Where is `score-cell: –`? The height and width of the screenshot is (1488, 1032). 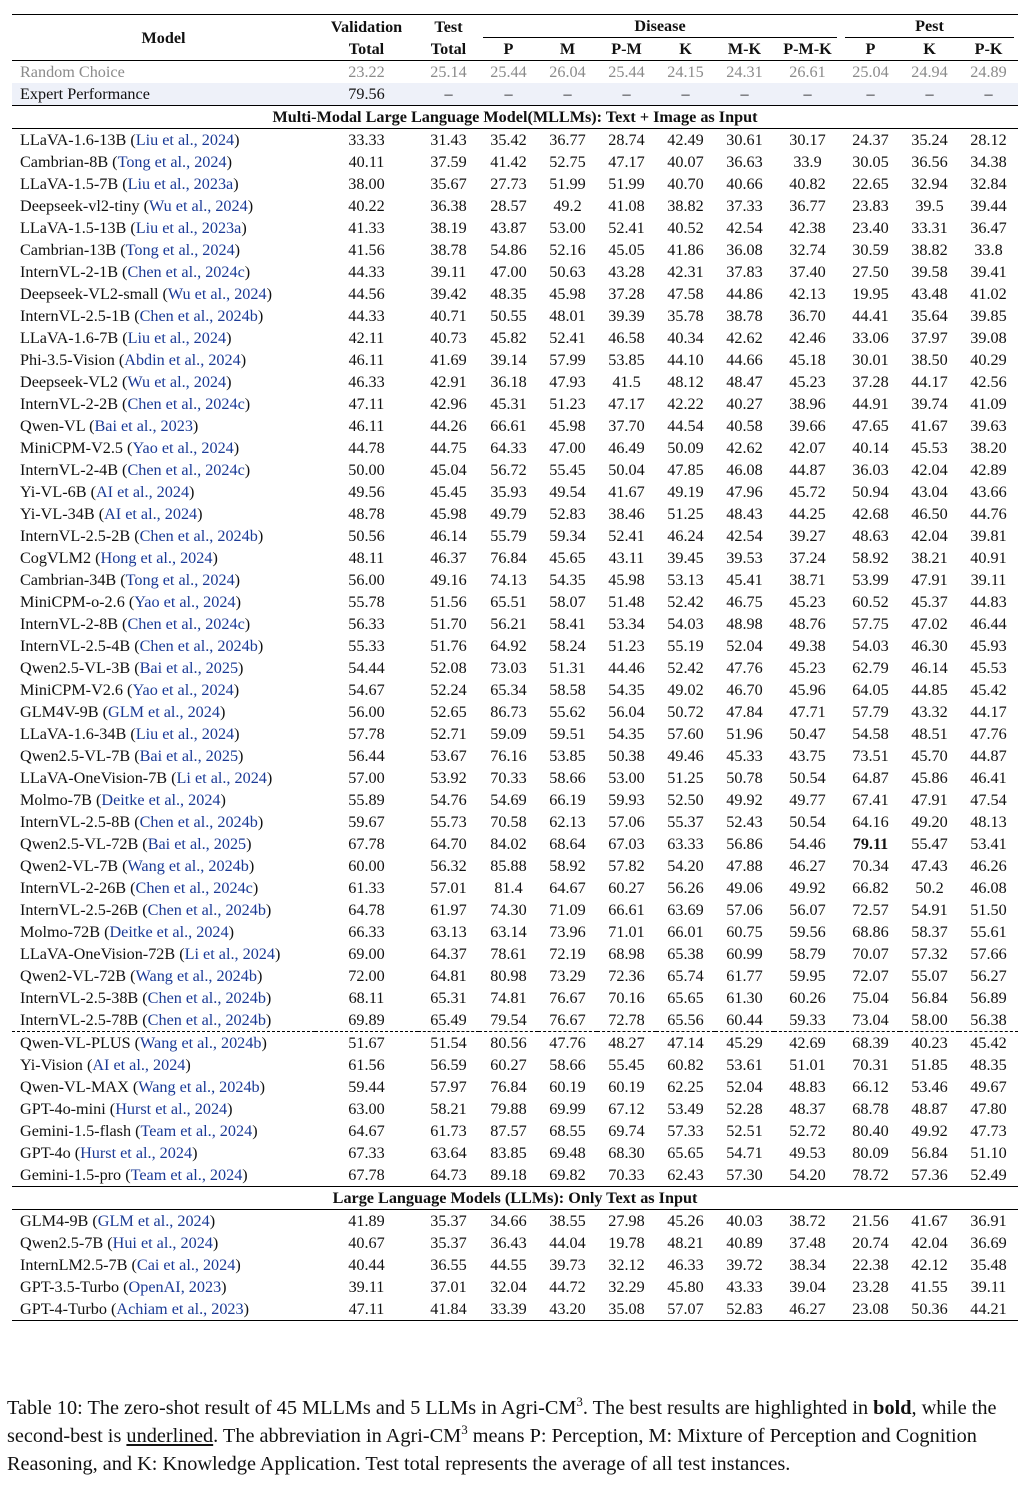 score-cell: – is located at coordinates (448, 94).